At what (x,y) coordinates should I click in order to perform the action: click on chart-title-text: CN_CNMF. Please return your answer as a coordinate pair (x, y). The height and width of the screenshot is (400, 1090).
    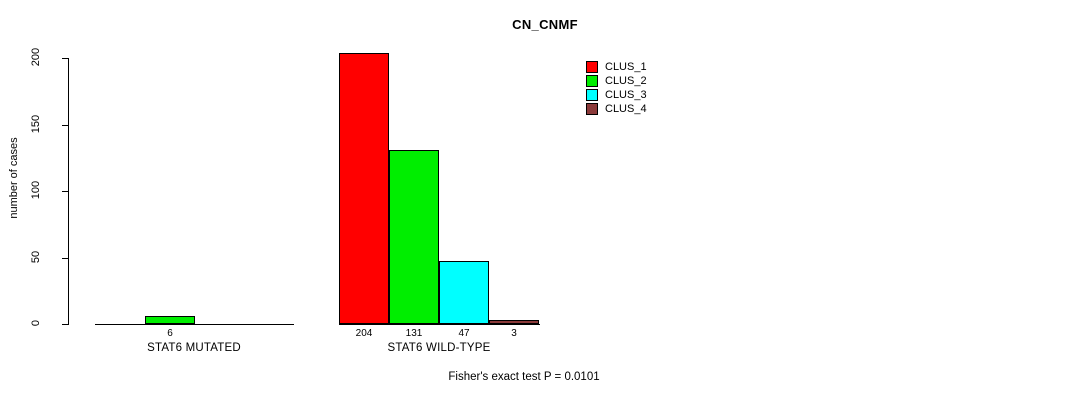
    Looking at the image, I should click on (545, 24).